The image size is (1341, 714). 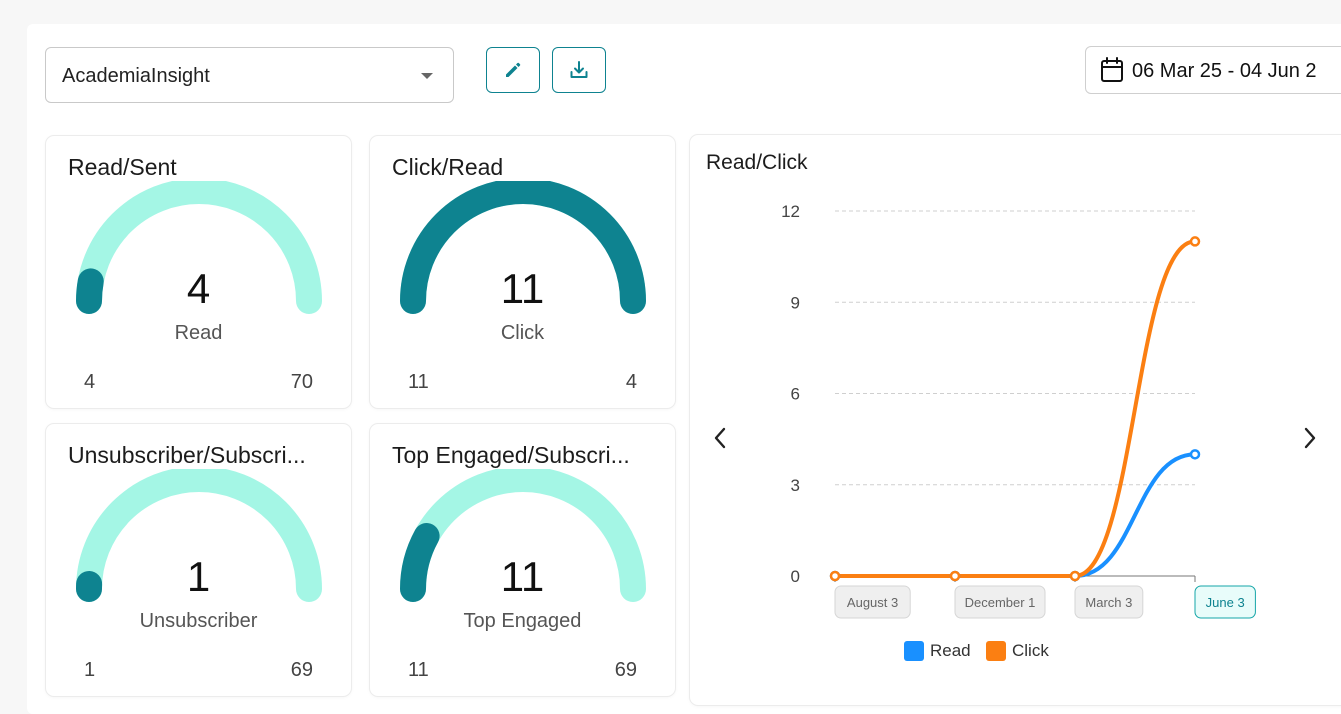 What do you see at coordinates (1225, 602) in the screenshot?
I see `x-tick-label: June 3` at bounding box center [1225, 602].